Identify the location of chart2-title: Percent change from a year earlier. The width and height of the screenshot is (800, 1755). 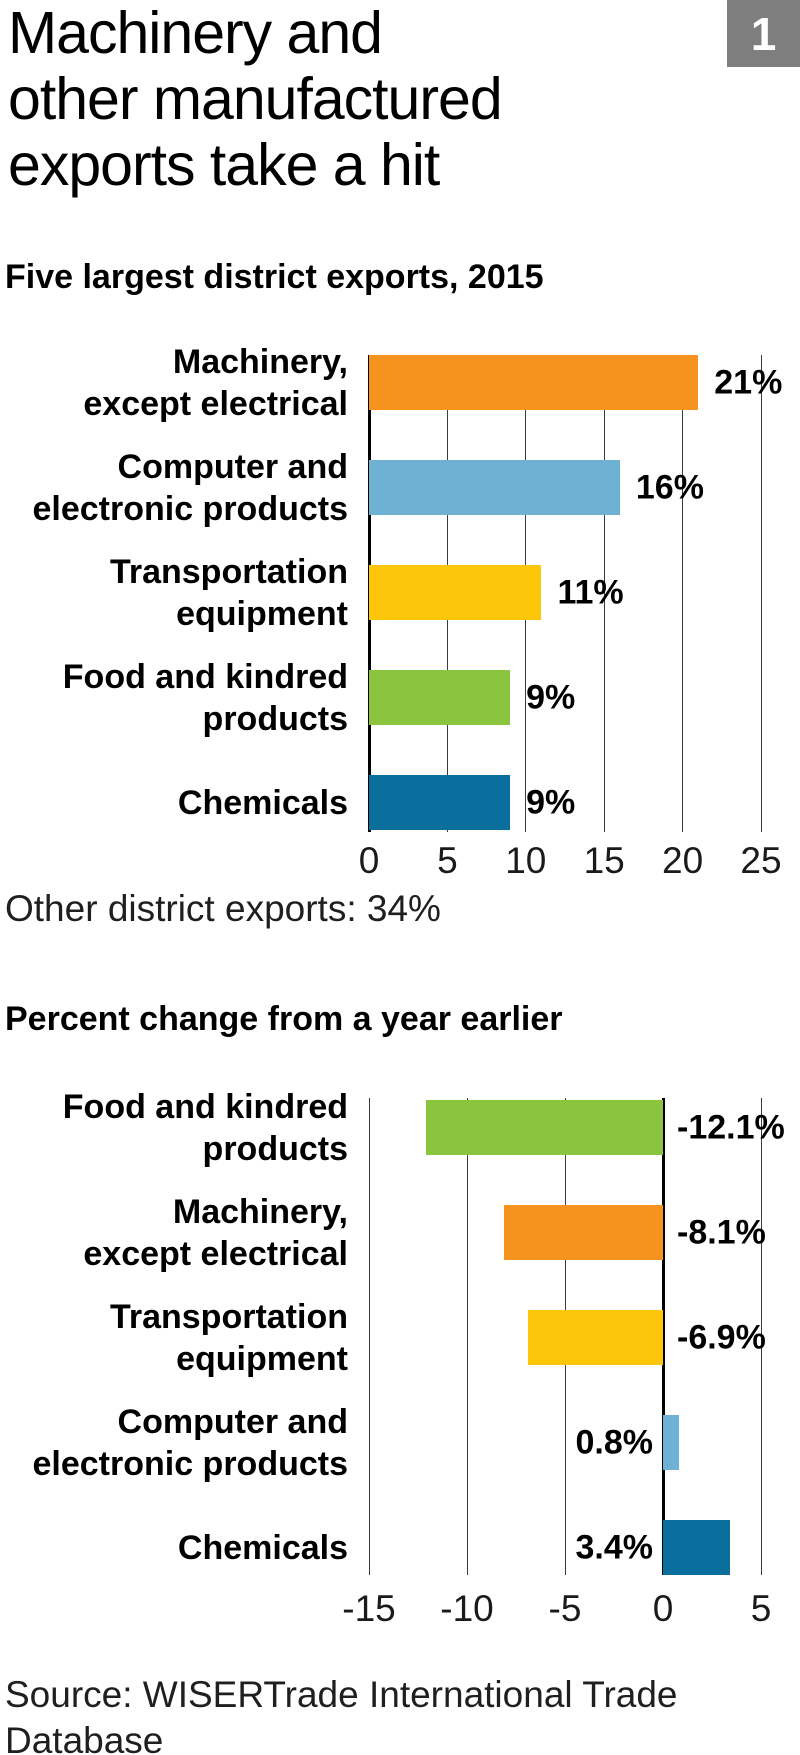
(284, 1019).